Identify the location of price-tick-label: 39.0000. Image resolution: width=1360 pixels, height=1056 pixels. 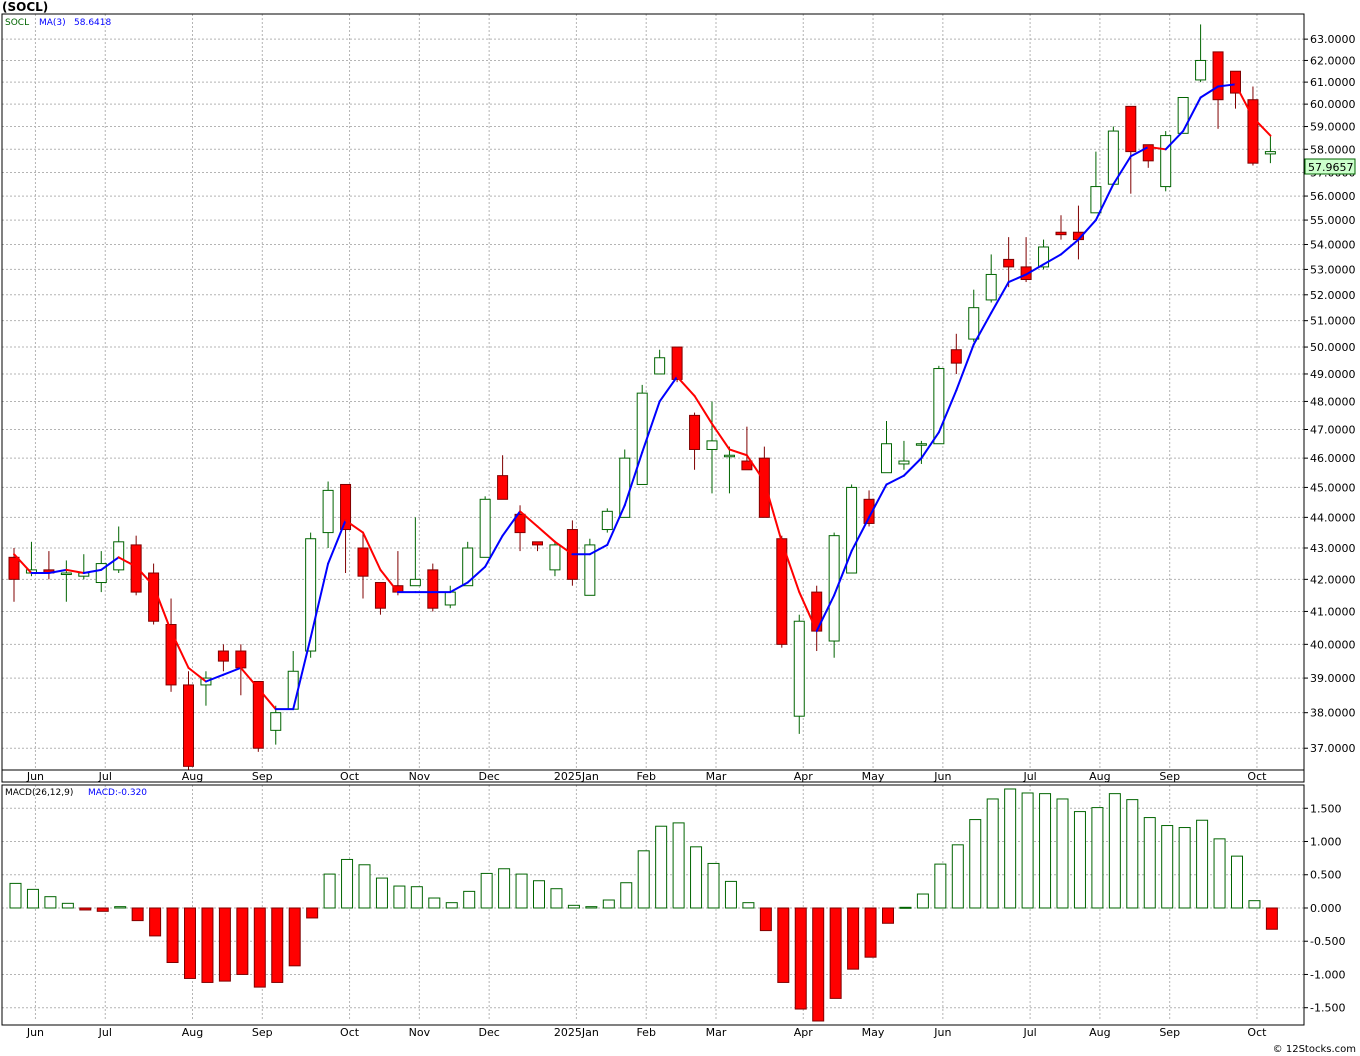
(1333, 678).